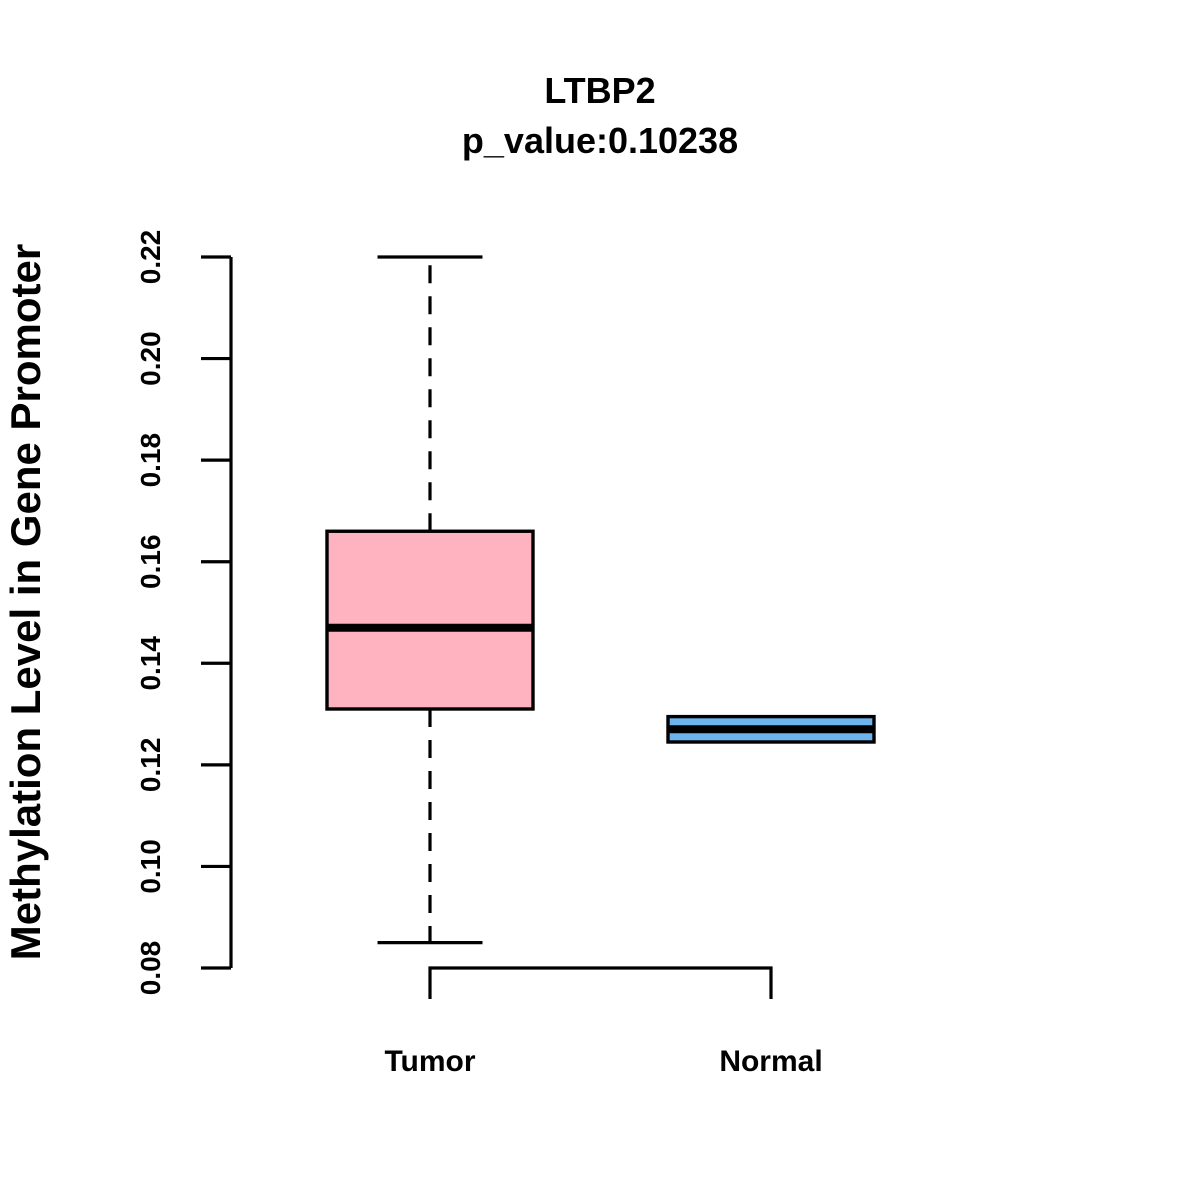 The image size is (1200, 1200). Describe the element at coordinates (603, 1061) in the screenshot. I see `x-axis-labels: Tumor Normal` at that location.